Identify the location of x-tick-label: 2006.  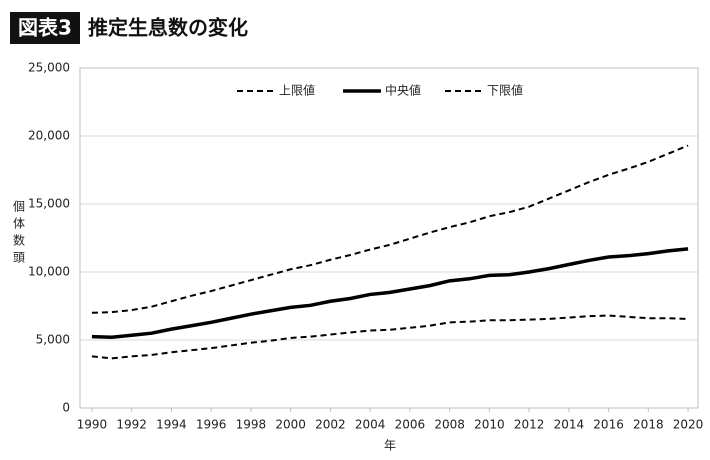
(410, 425).